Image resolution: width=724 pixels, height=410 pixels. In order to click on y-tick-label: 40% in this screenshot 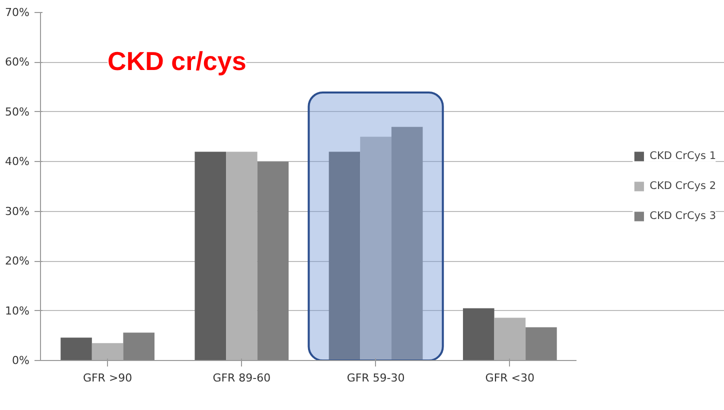, I will do `click(17, 161)`.